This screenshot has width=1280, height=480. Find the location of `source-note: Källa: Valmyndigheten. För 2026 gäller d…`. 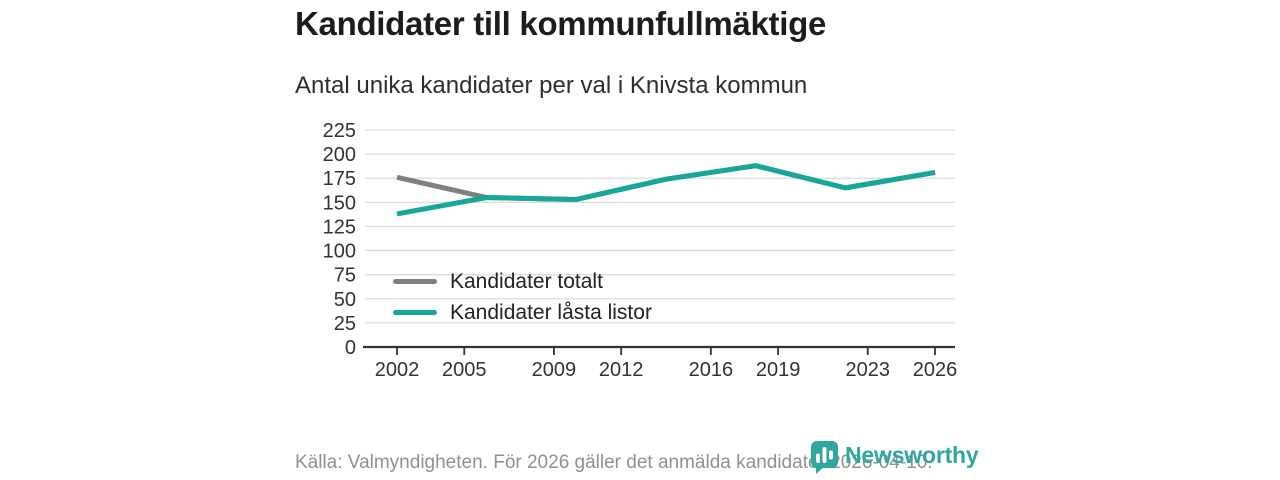

source-note: Källa: Valmyndigheten. För 2026 gäller d… is located at coordinates (614, 462).